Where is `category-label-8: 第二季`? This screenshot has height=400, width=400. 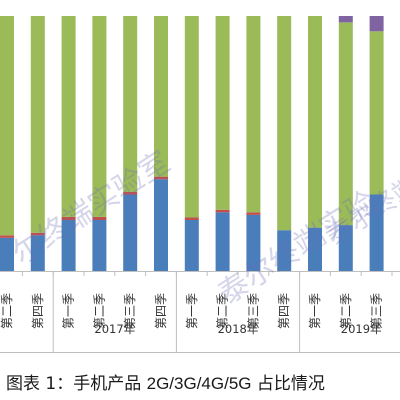 category-label-8: 第二季 is located at coordinates (223, 311).